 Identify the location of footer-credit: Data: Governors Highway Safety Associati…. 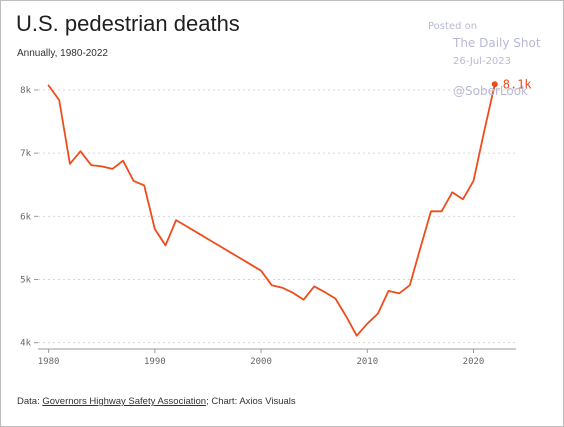
(156, 401).